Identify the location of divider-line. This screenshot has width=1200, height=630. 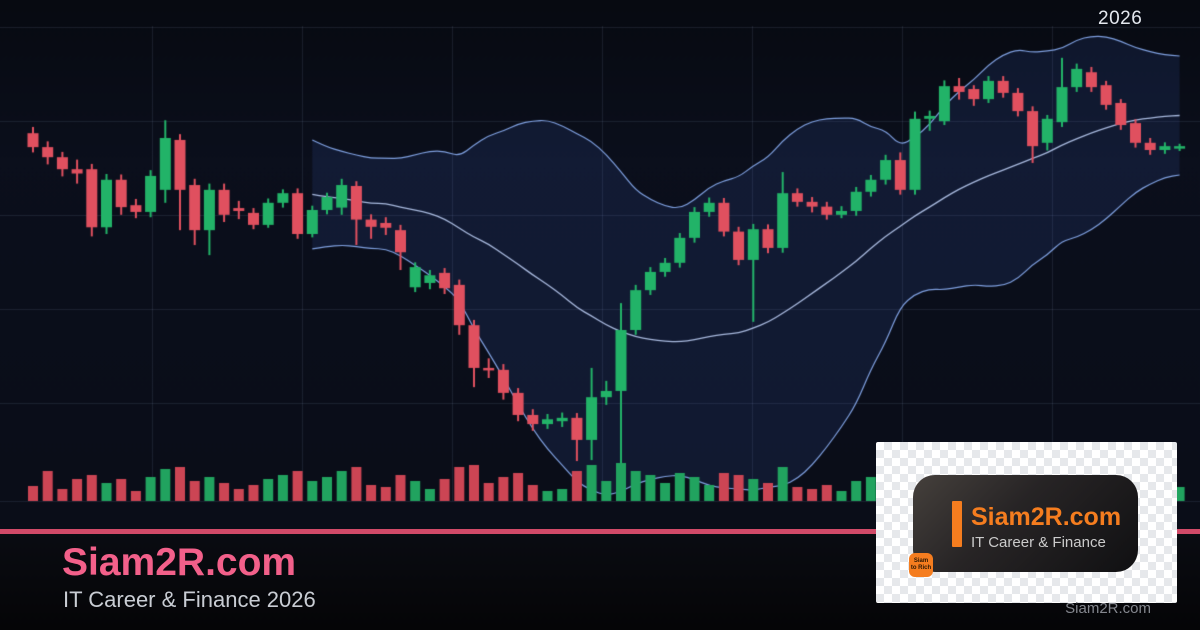
(600, 531).